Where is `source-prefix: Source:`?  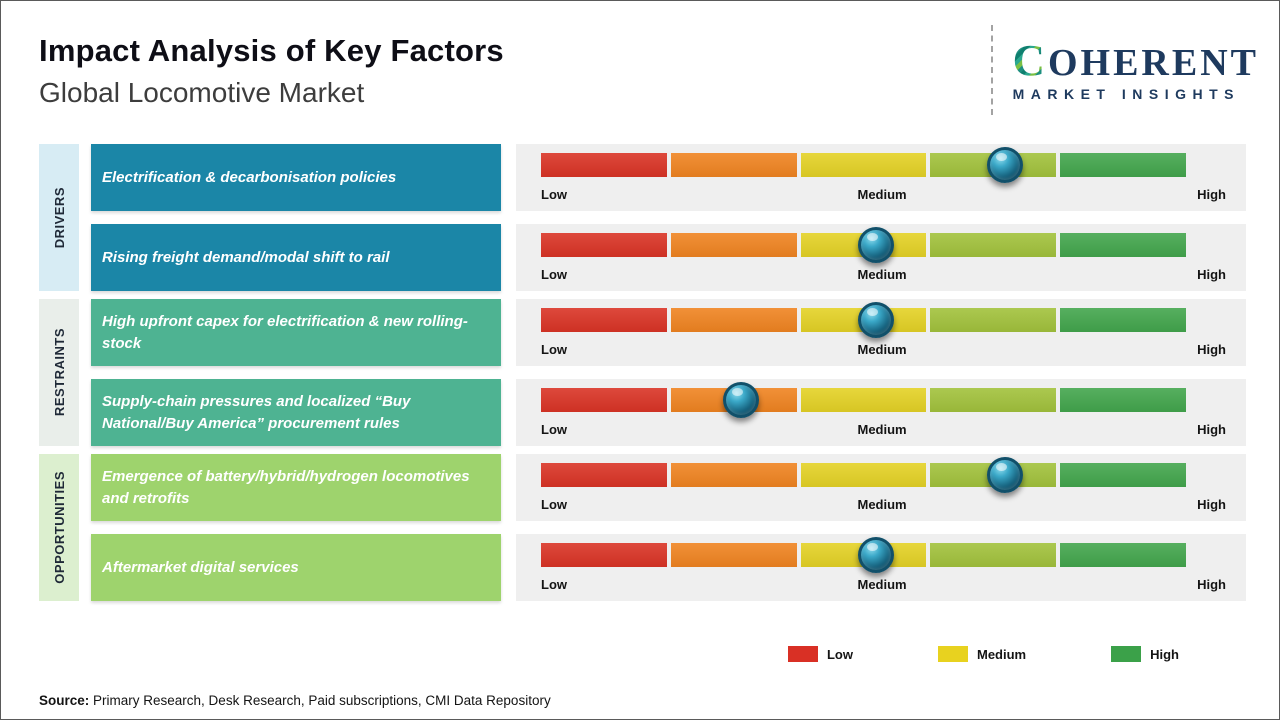 source-prefix: Source: is located at coordinates (64, 700).